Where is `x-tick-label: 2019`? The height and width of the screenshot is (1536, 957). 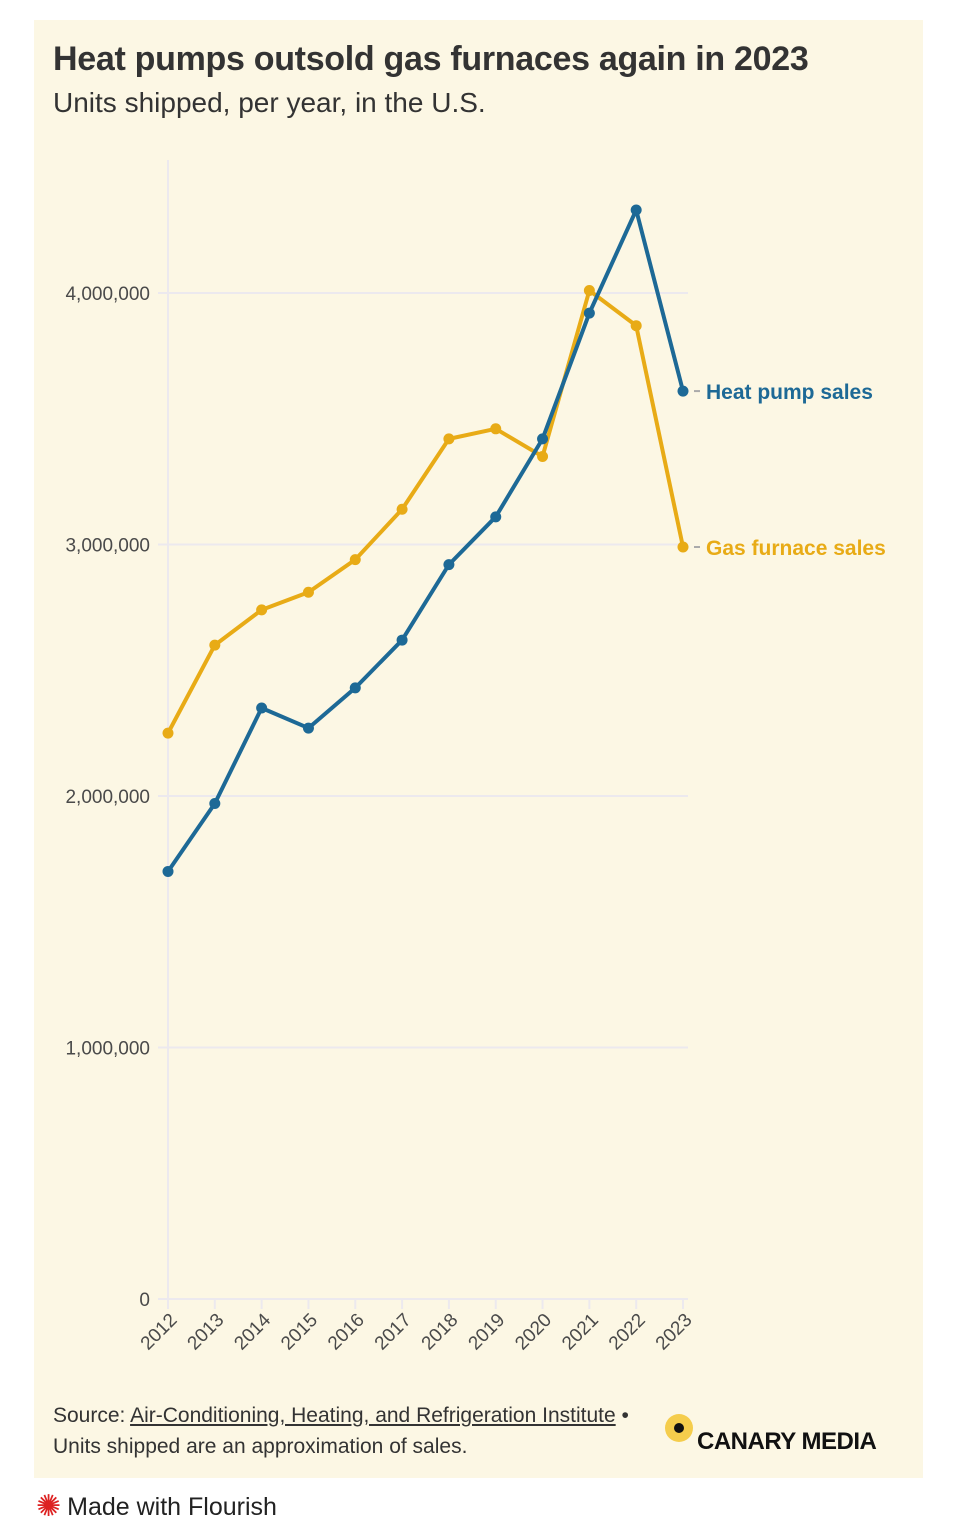 x-tick-label: 2019 is located at coordinates (487, 1332).